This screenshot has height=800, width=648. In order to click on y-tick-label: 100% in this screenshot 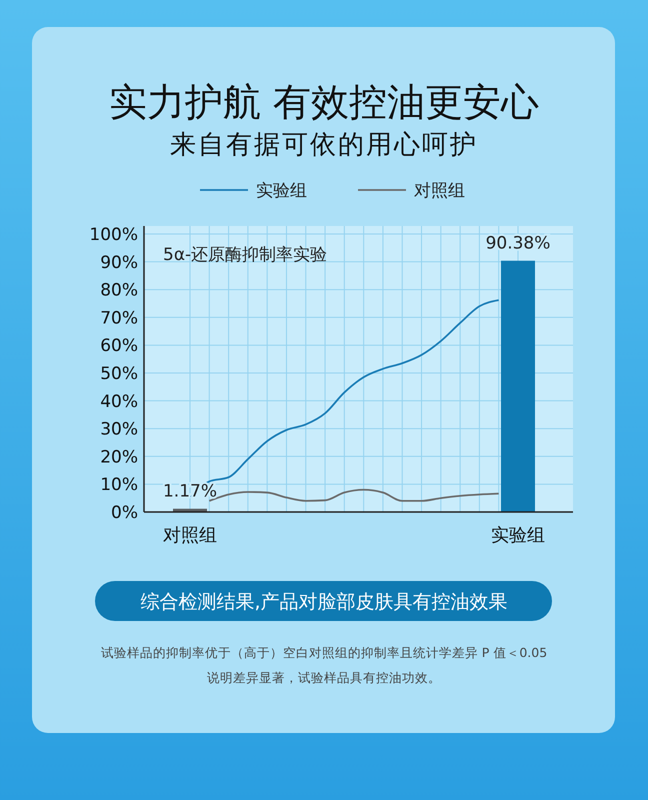, I will do `click(113, 234)`.